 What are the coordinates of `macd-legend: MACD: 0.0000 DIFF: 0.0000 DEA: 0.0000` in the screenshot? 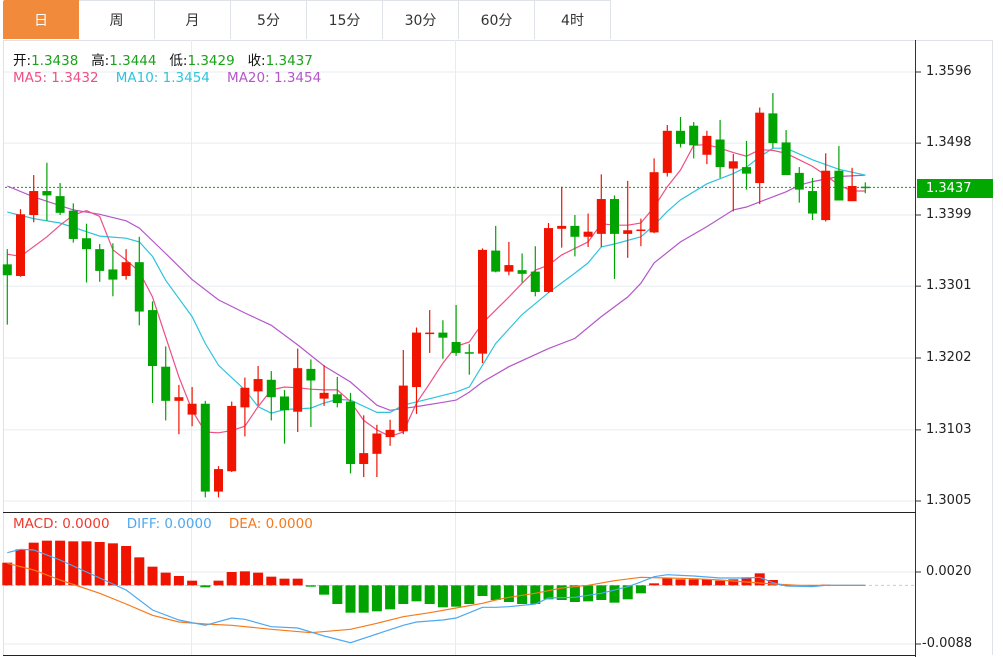 It's located at (163, 524).